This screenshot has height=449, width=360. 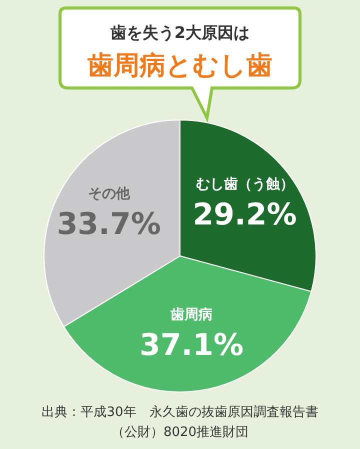 I want to click on slice-label: 歯周病, so click(x=191, y=314).